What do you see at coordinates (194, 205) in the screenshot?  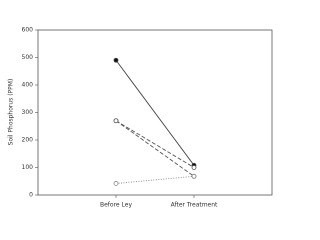 I see `x-tick-label: After Treatment` at bounding box center [194, 205].